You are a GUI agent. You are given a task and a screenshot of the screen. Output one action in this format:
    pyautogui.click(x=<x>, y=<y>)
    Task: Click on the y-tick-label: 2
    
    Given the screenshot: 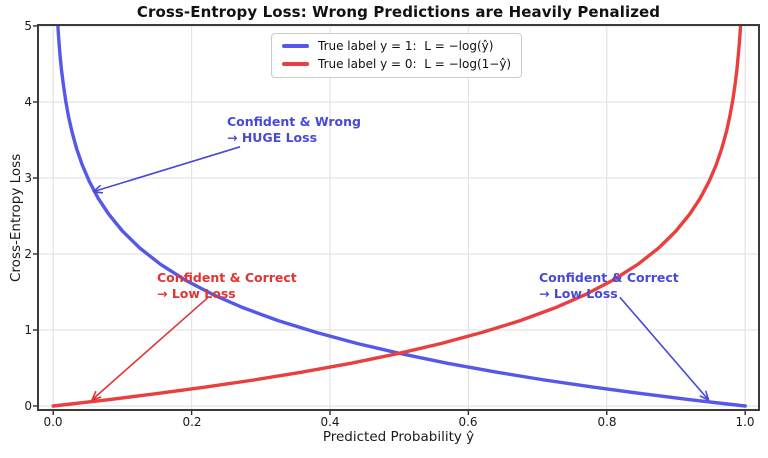 What is the action you would take?
    pyautogui.click(x=28, y=254)
    